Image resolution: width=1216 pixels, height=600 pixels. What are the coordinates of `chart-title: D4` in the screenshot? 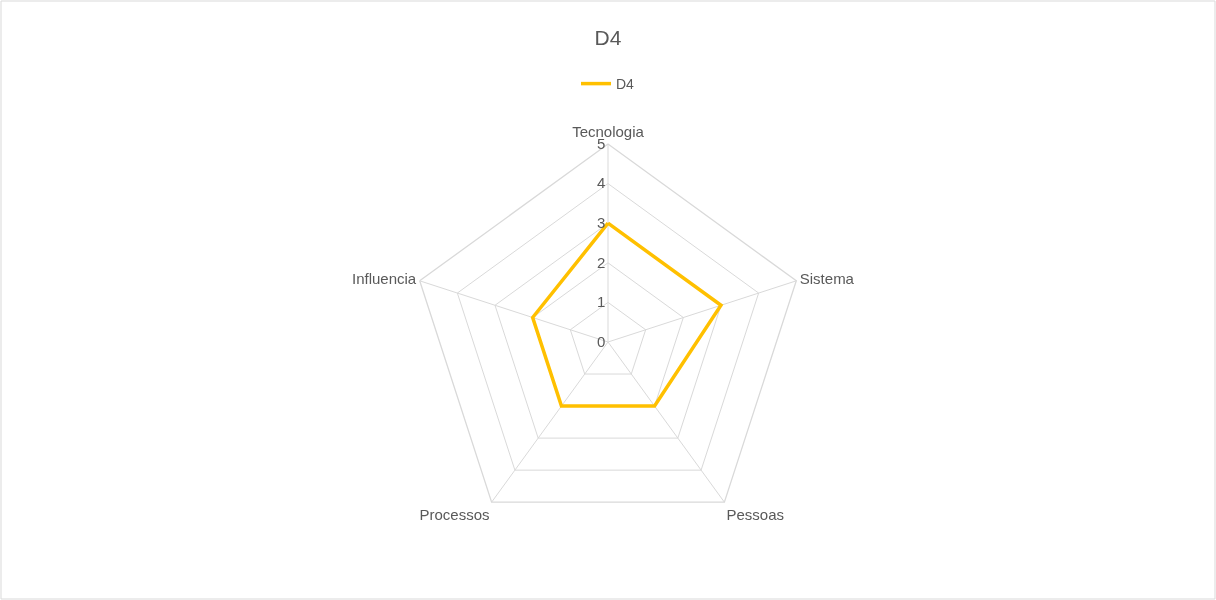 It's located at (608, 37).